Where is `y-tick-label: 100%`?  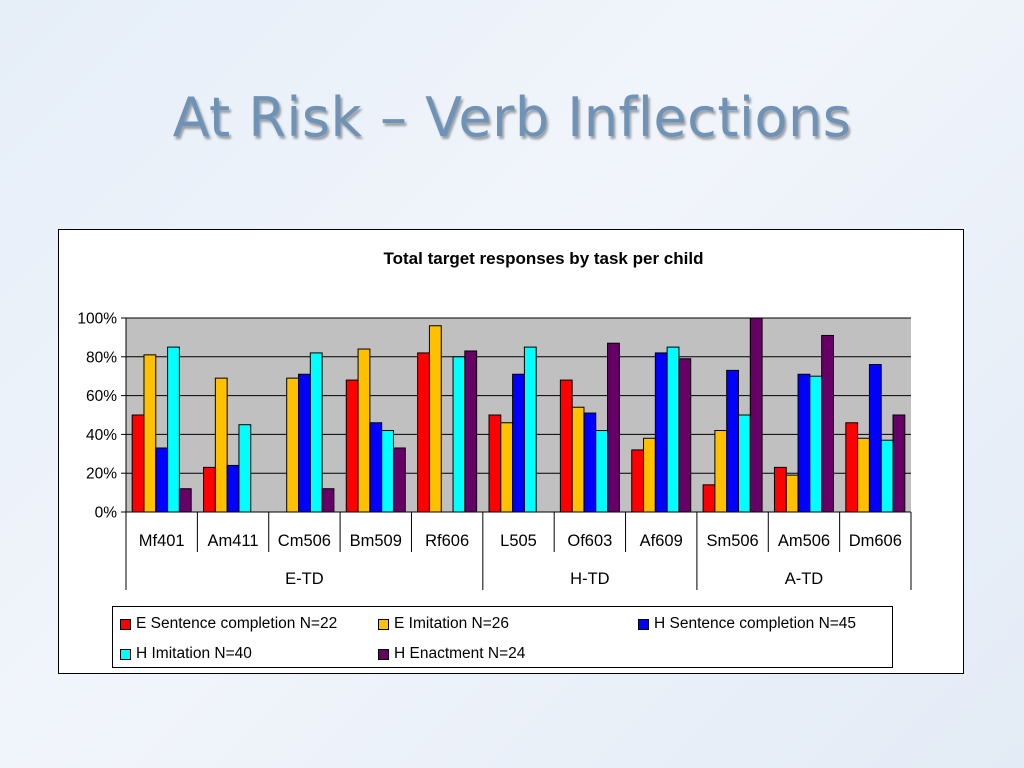 y-tick-label: 100% is located at coordinates (97, 319).